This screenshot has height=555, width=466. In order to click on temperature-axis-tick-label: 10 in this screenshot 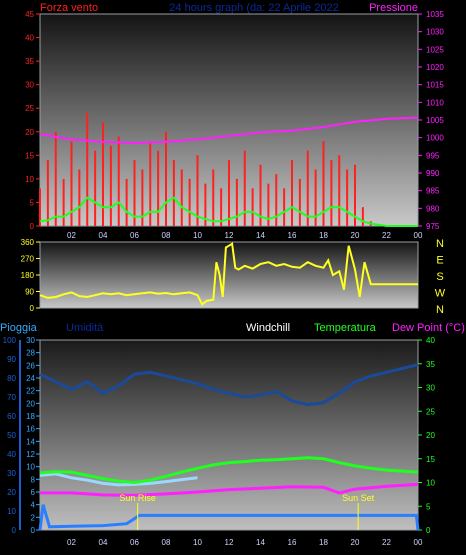, I will do `click(430, 483)`.